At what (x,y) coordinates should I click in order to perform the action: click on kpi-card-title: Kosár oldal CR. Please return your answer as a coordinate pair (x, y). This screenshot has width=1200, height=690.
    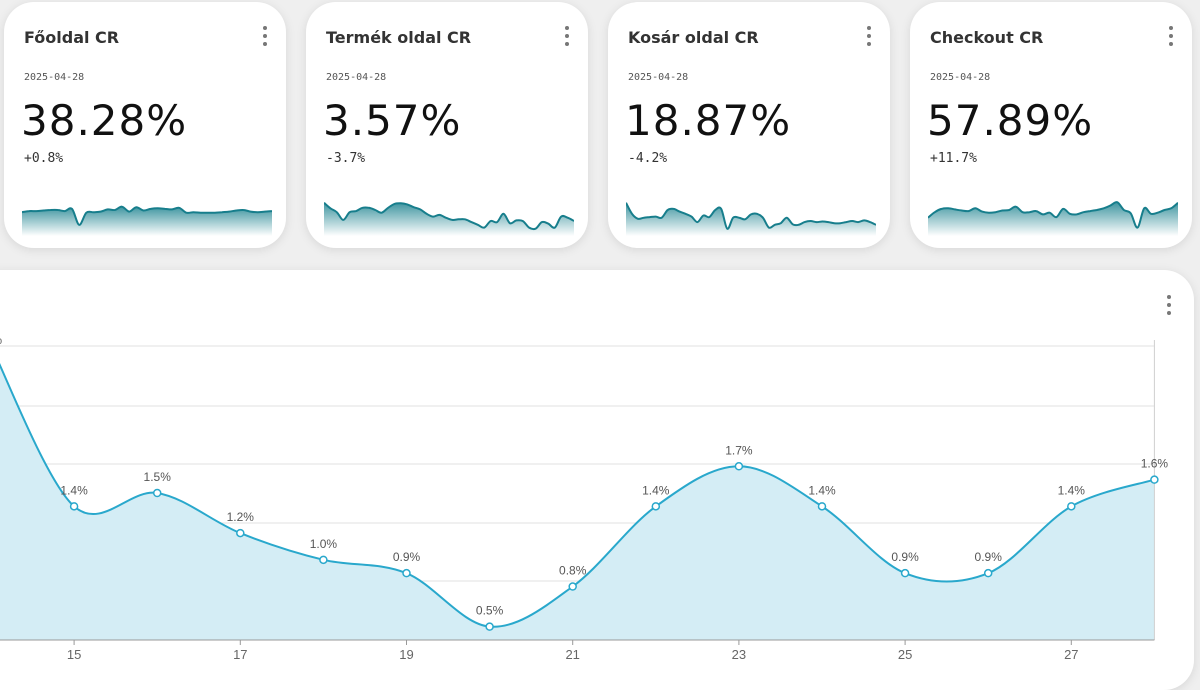
    Looking at the image, I should click on (693, 37).